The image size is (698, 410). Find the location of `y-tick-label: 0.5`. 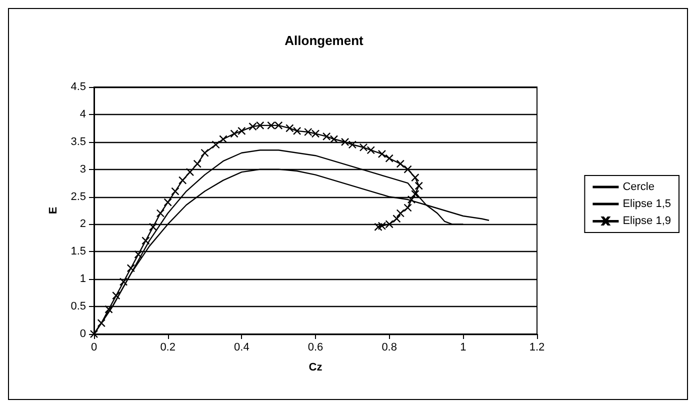

y-tick-label: 0.5 is located at coordinates (78, 306).